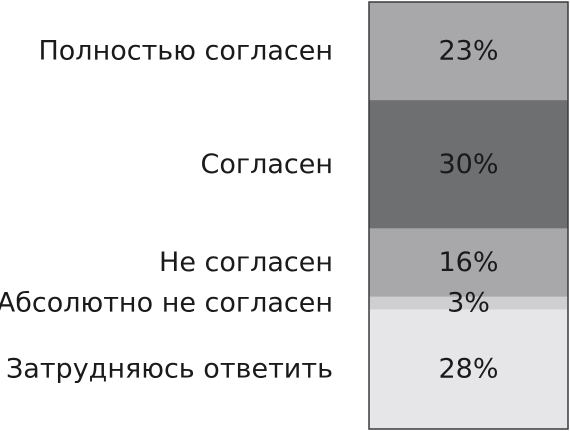 The height and width of the screenshot is (431, 570). What do you see at coordinates (246, 262) in the screenshot?
I see `category-label: Не согласен` at bounding box center [246, 262].